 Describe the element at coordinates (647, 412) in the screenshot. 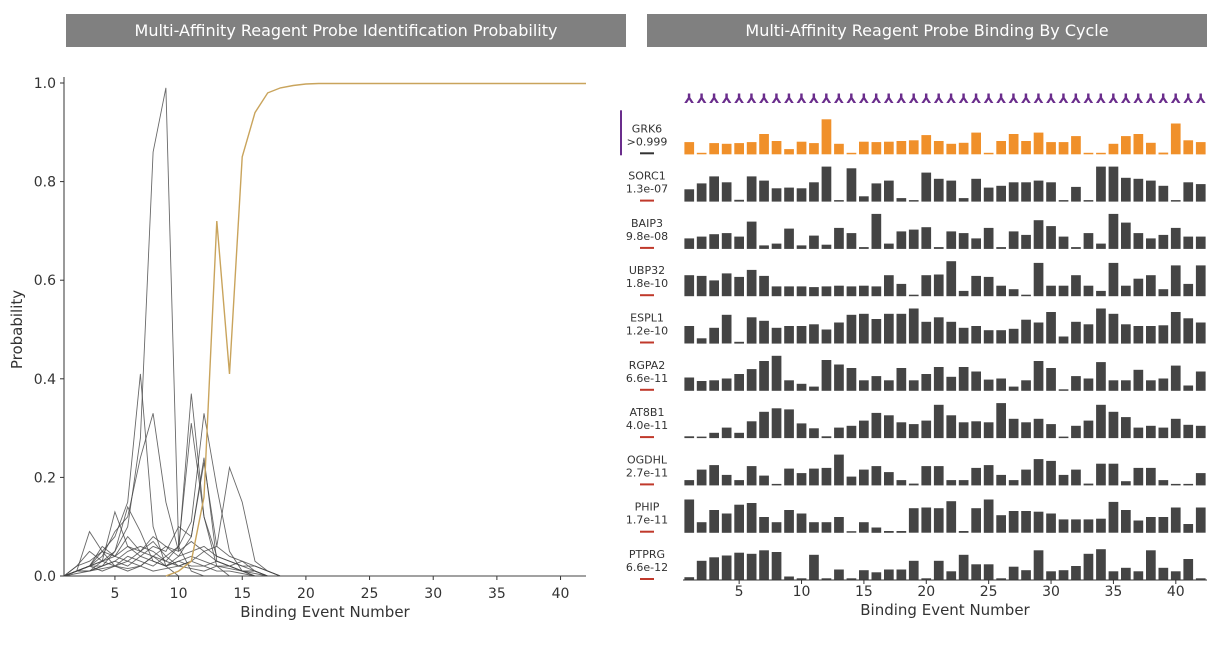

I see `row-protein-name: AT8B1` at that location.